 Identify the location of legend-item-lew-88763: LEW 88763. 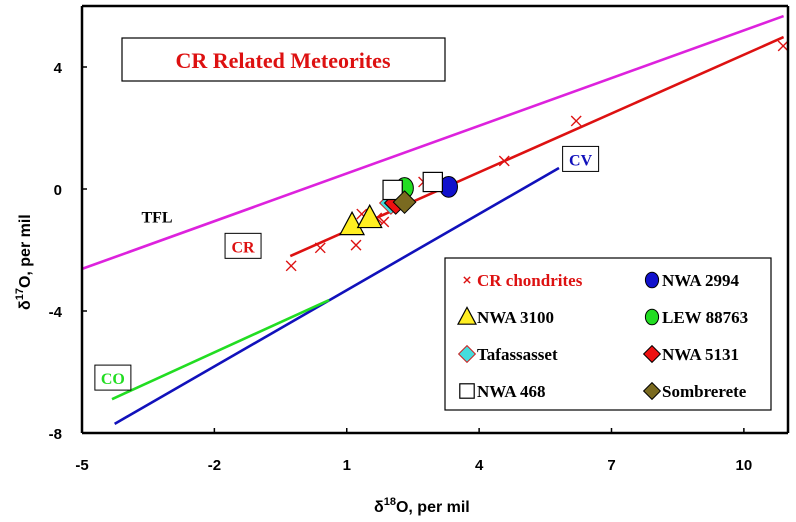
(696, 317).